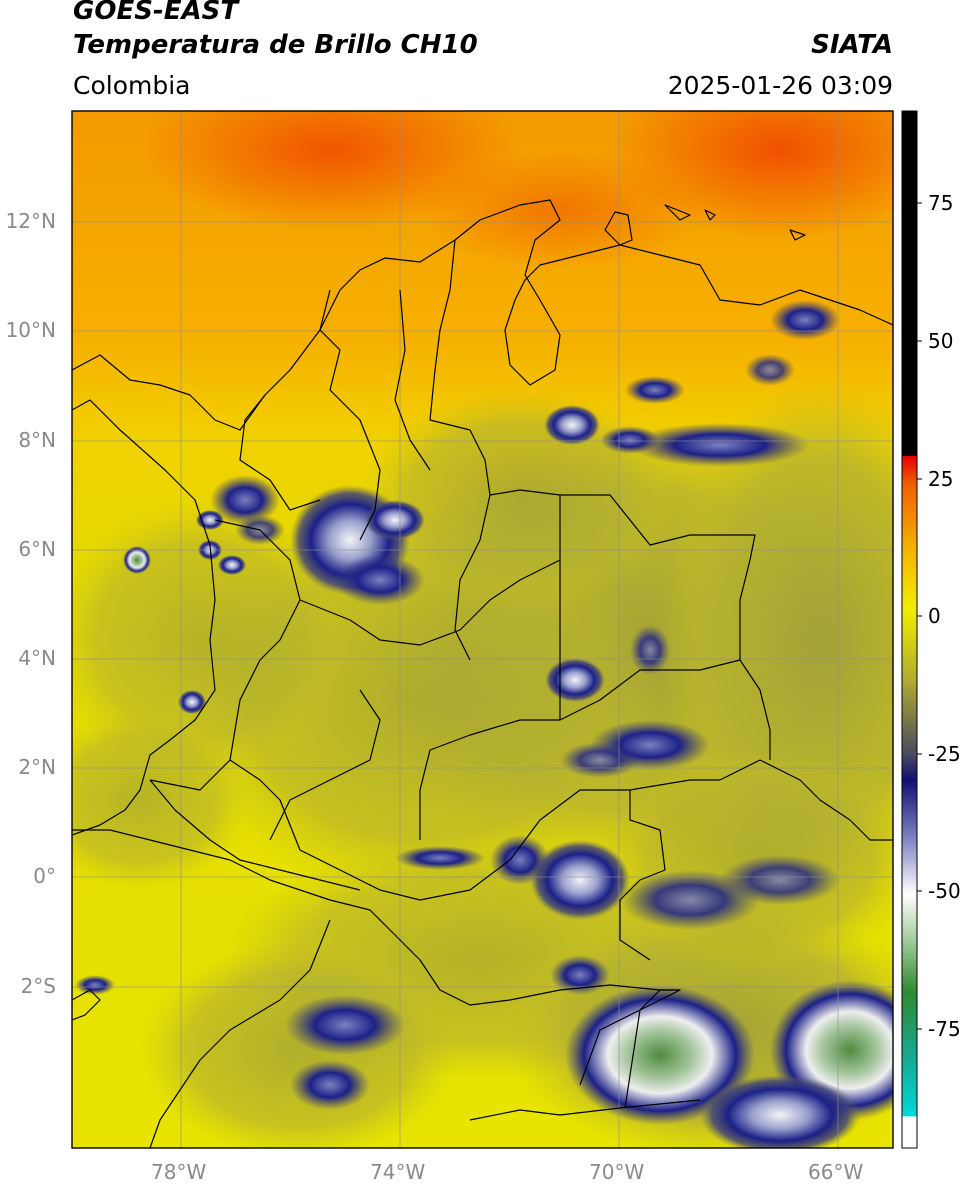 The height and width of the screenshot is (1190, 966). Describe the element at coordinates (30, 221) in the screenshot. I see `lat-tick-12n: 12°N` at that location.